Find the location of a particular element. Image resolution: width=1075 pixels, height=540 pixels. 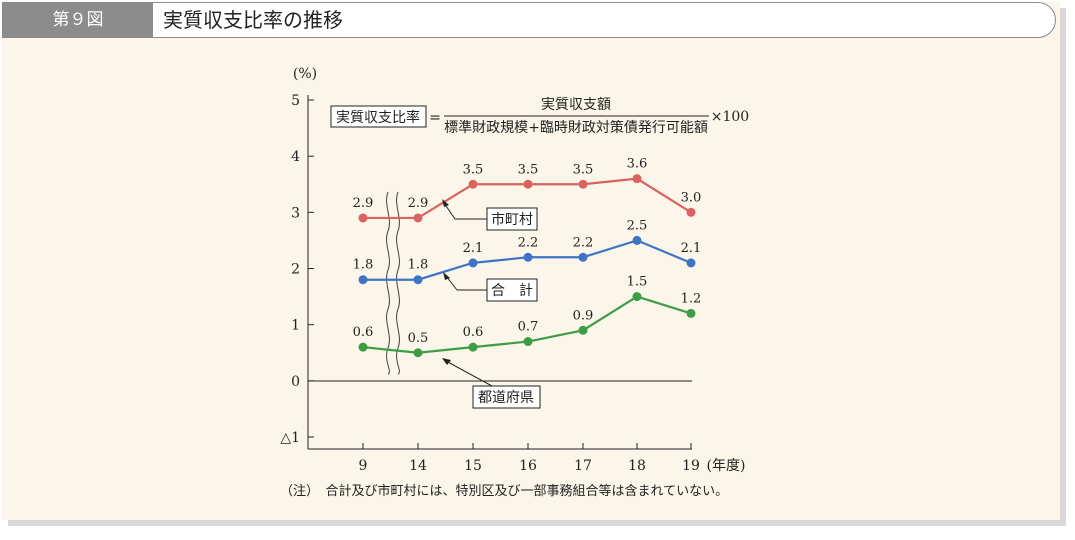

figure-title: 実質収支比率の推移 is located at coordinates (253, 20).